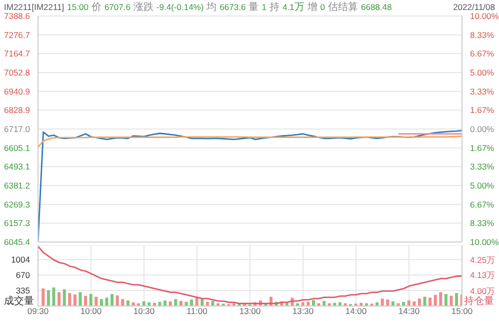  Describe the element at coordinates (483, 291) in the screenshot. I see `y2-tick-label: 4.00万` at that location.